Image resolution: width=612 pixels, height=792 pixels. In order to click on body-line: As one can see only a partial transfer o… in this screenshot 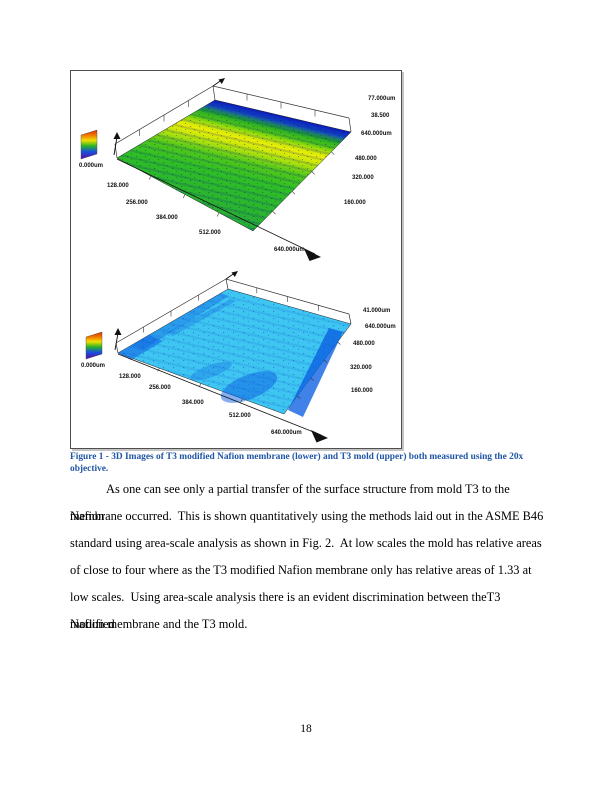, I will do `click(291, 502)`.